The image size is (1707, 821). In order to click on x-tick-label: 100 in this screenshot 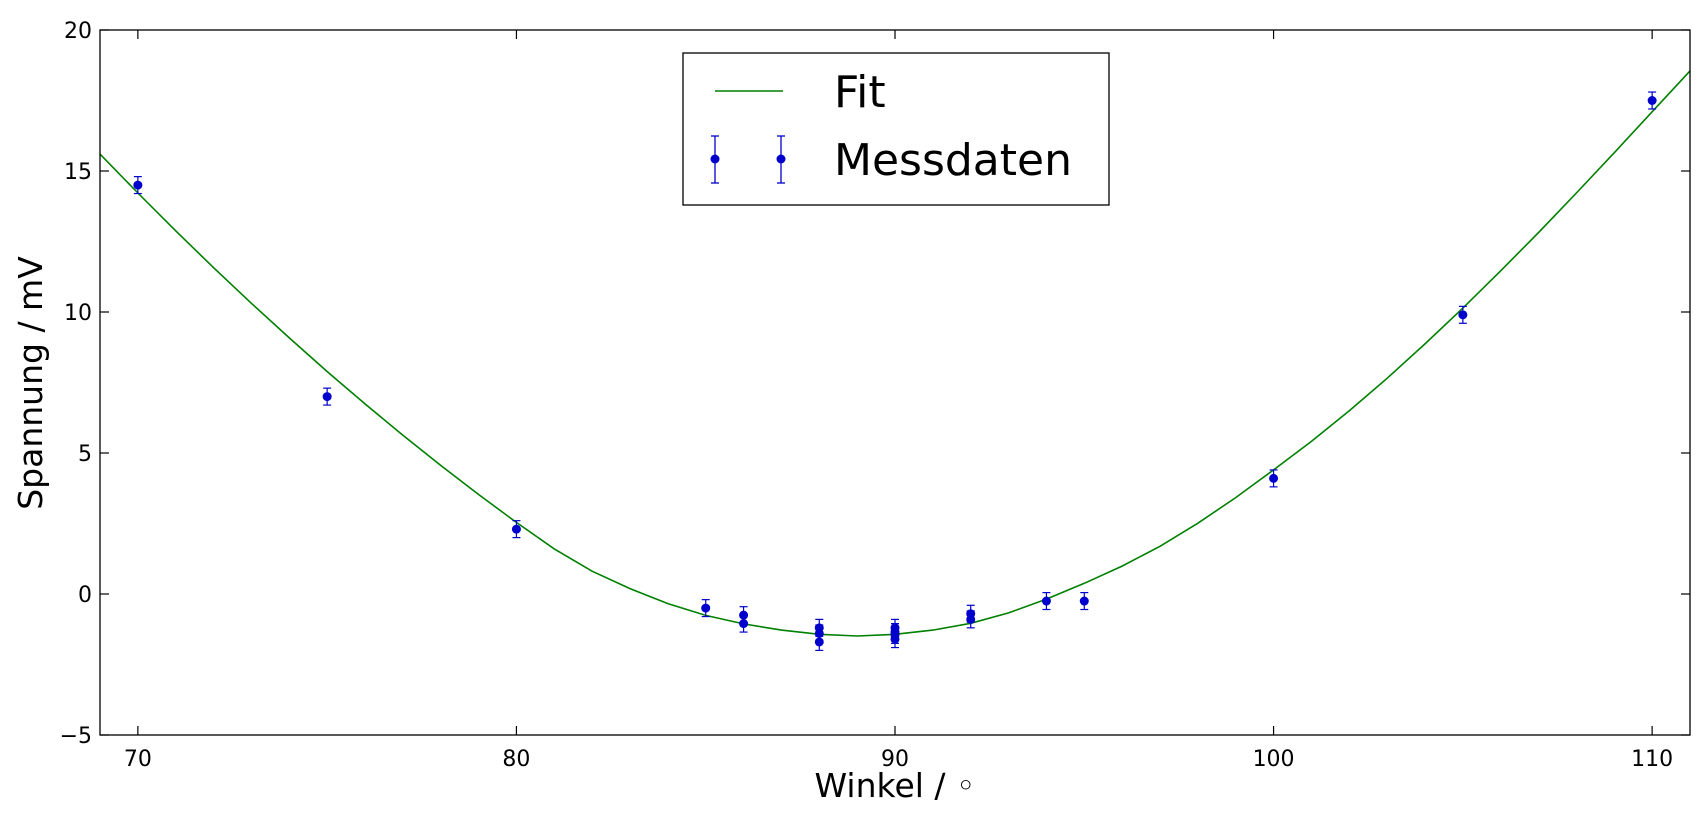, I will do `click(1274, 759)`.